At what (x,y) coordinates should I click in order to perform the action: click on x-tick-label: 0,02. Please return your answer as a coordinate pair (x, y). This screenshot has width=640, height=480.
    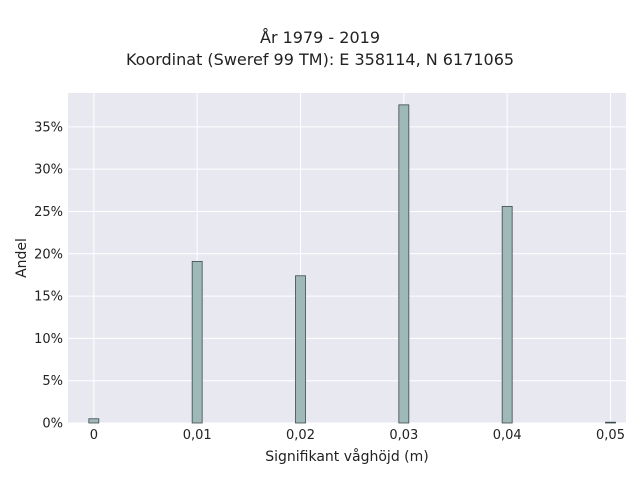
    Looking at the image, I should click on (300, 435).